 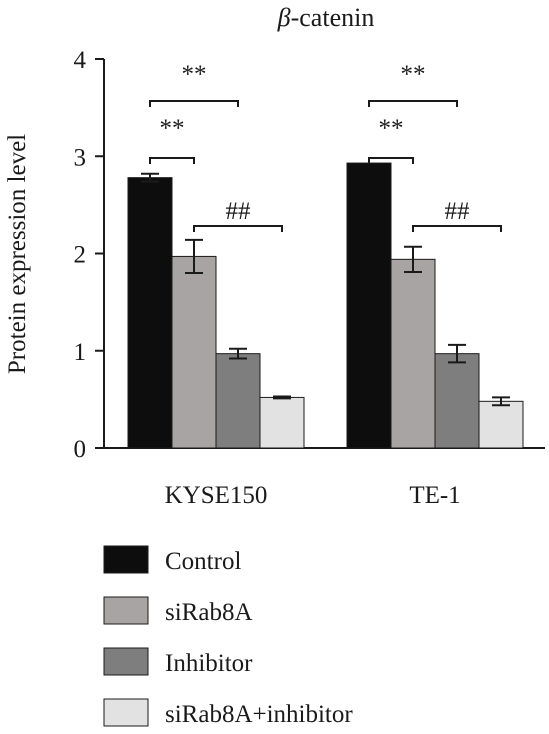 What do you see at coordinates (89, 255) in the screenshot?
I see `y-axis: 0 1 2 3 4` at bounding box center [89, 255].